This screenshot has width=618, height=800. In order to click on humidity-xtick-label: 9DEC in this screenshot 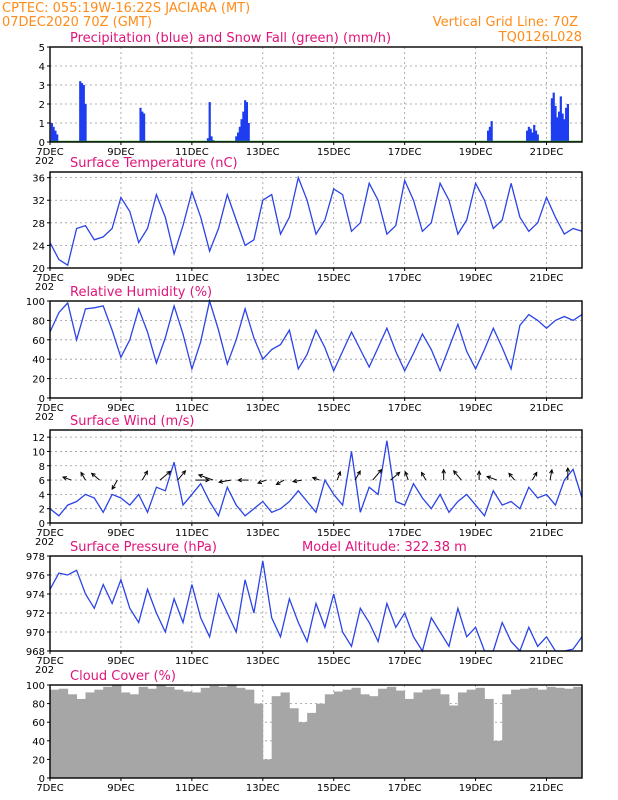, I will do `click(120, 408)`.